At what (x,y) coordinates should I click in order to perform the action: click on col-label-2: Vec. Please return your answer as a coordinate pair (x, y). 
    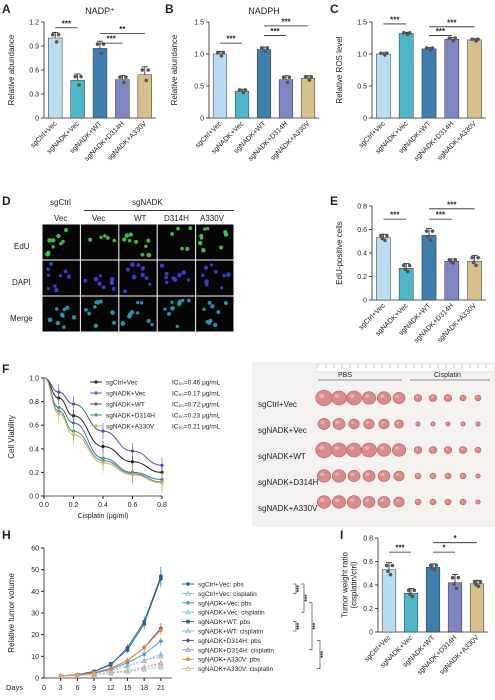
    Looking at the image, I should click on (99, 218).